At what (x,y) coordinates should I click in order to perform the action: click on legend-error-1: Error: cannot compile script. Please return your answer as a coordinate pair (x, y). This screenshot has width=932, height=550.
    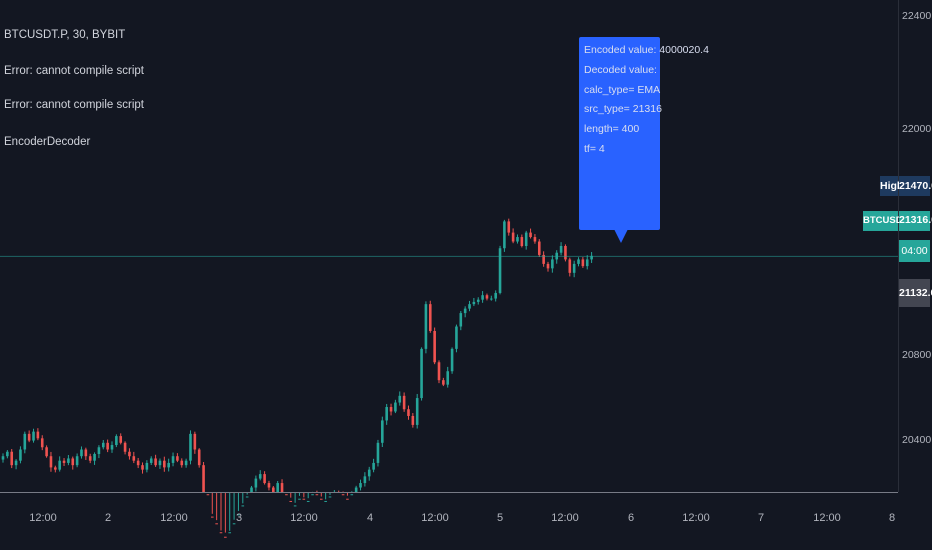
    Looking at the image, I should click on (74, 71).